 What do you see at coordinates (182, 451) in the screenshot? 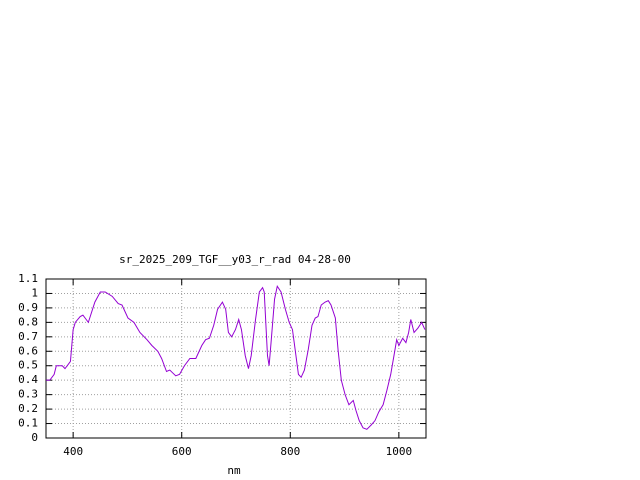
I see `x-tick-label: 600` at bounding box center [182, 451].